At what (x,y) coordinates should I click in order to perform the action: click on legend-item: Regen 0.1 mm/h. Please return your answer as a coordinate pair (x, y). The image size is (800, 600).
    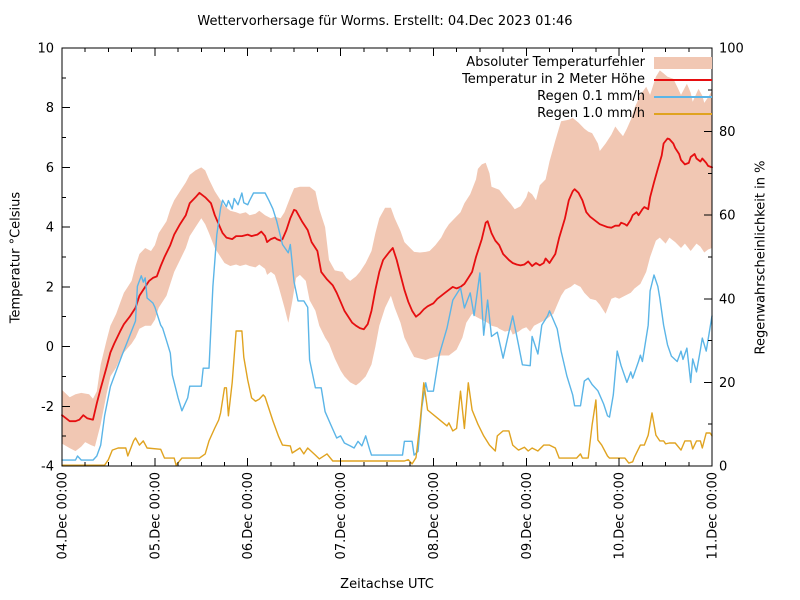
    Looking at the image, I should click on (587, 96).